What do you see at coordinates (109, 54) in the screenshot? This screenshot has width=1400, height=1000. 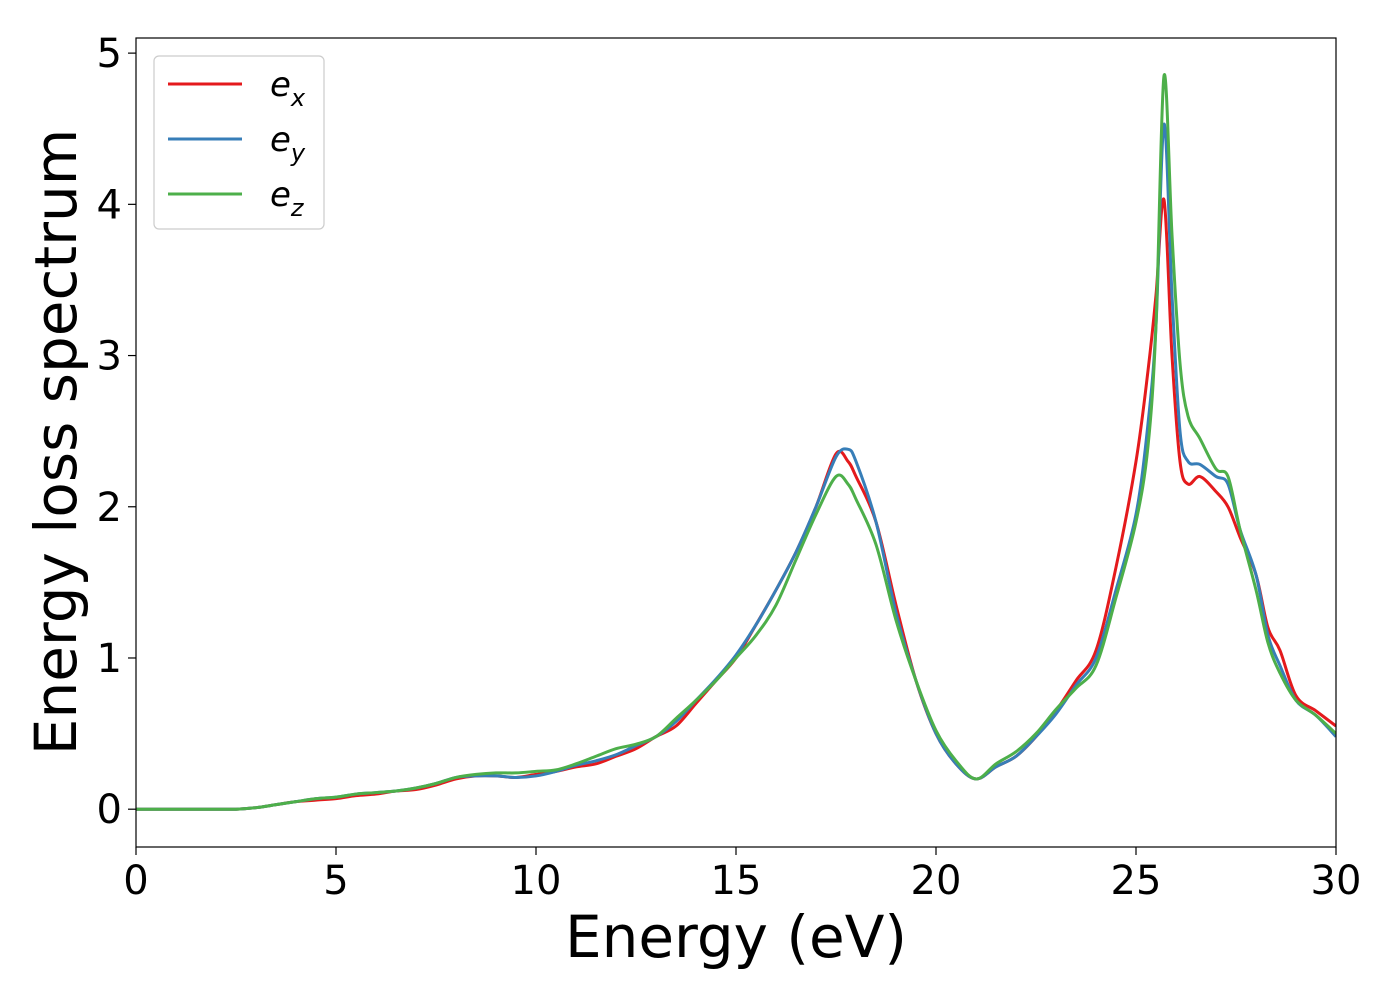 I see `y-tick-label: 5` at bounding box center [109, 54].